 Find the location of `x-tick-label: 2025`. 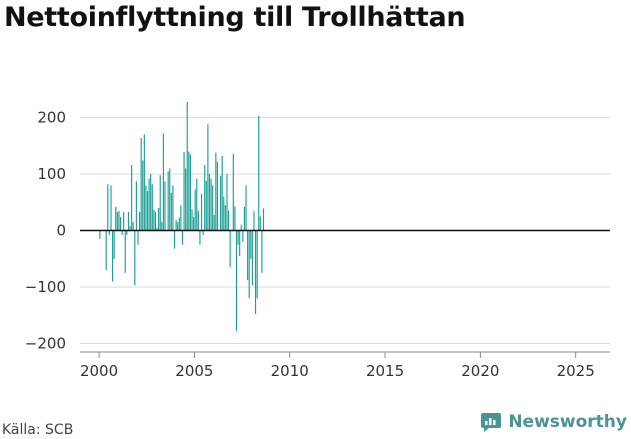

x-tick-label: 2025 is located at coordinates (576, 371).